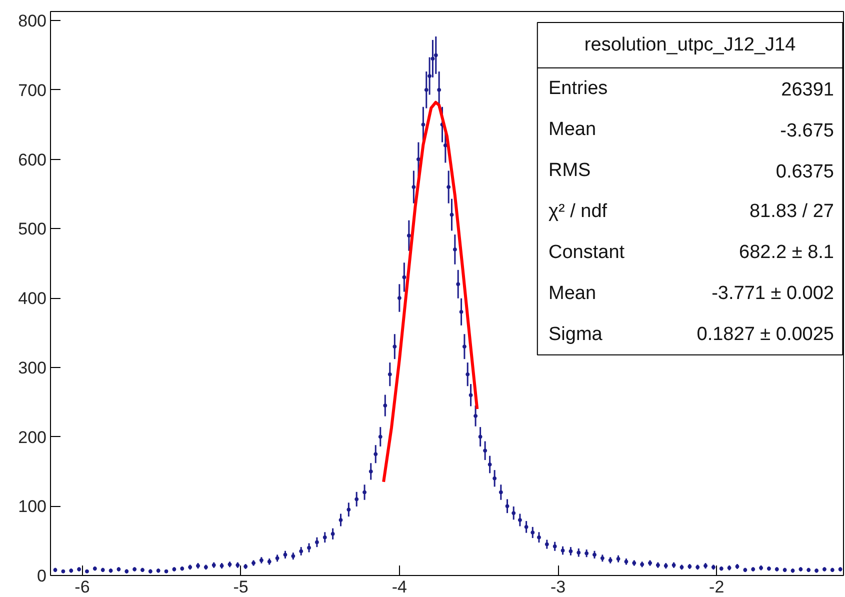 This screenshot has height=597, width=845. I want to click on x-tick-label: -5, so click(240, 587).